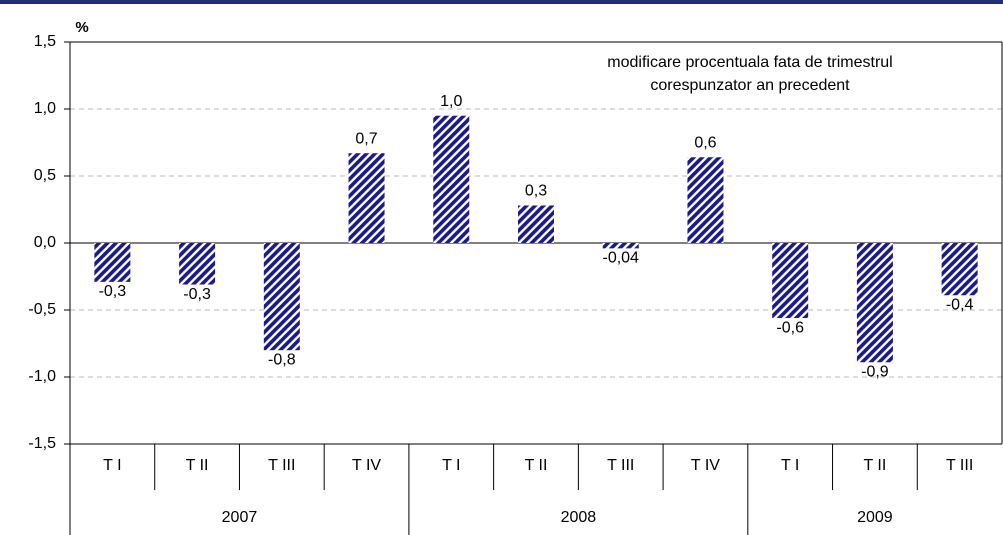  Describe the element at coordinates (45, 108) in the screenshot. I see `y-tick-label: 1,0` at that location.